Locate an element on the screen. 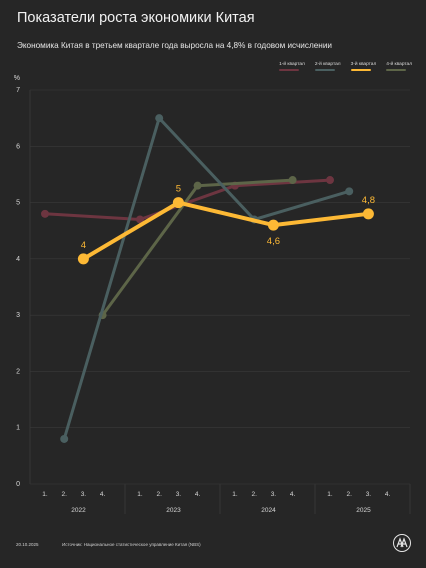 This screenshot has width=426, height=568. y-unit-label: % is located at coordinates (17, 78).